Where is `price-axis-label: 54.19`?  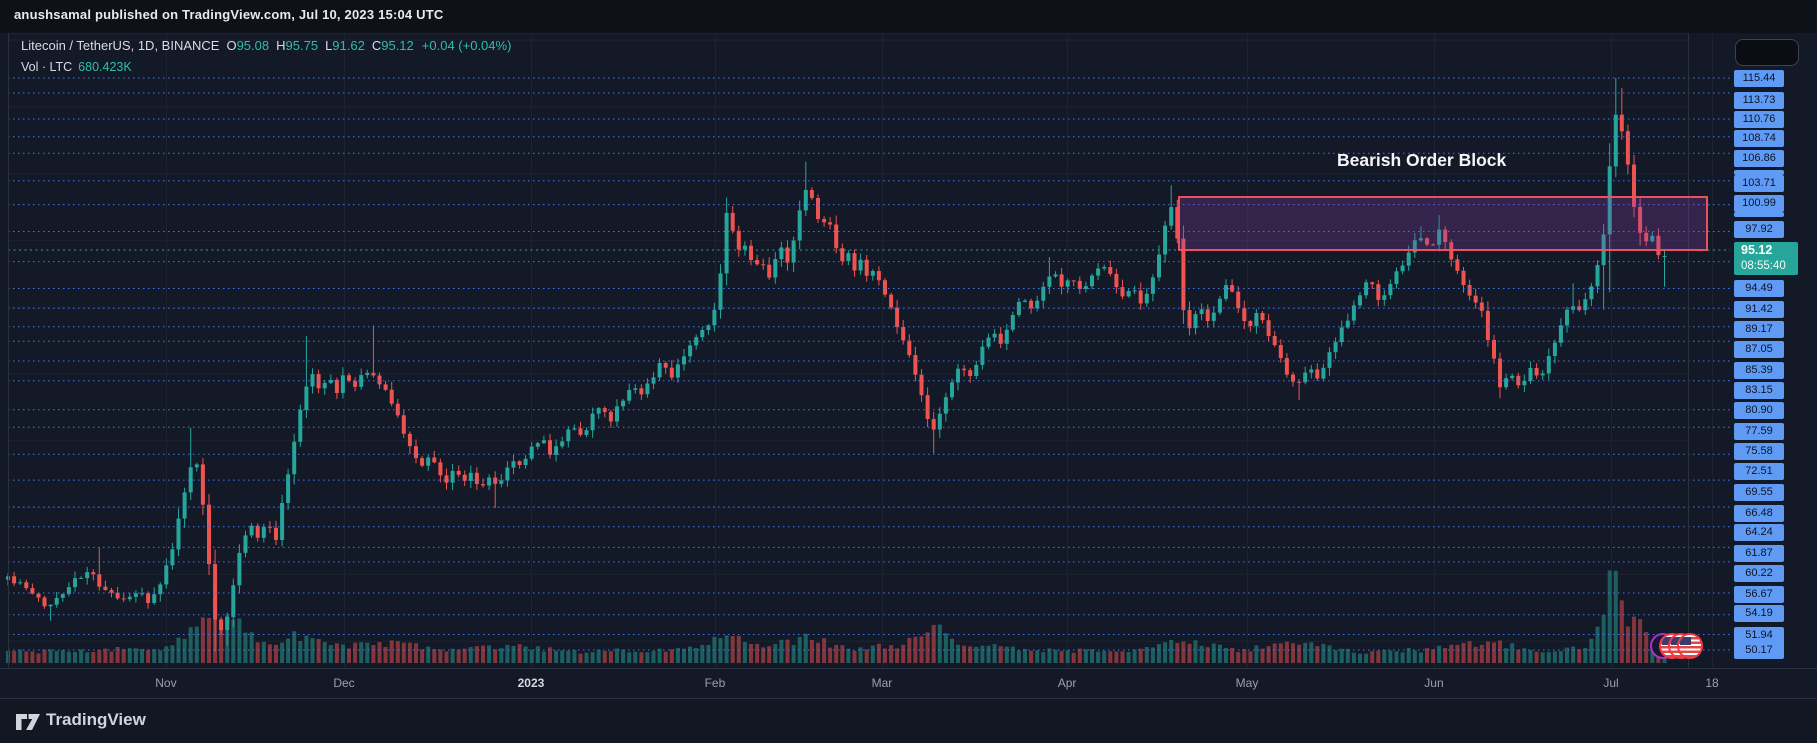 price-axis-label: 54.19 is located at coordinates (1759, 613).